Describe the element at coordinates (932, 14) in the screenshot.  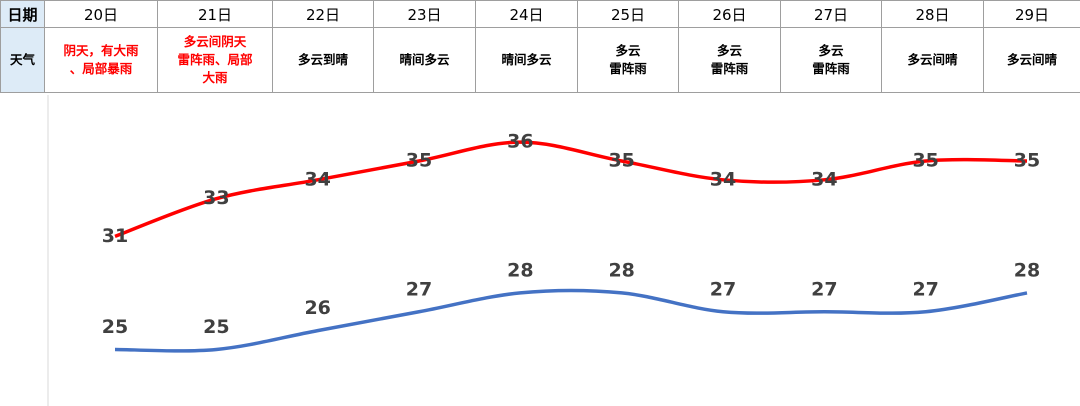
I see `date-cell: 28日` at that location.